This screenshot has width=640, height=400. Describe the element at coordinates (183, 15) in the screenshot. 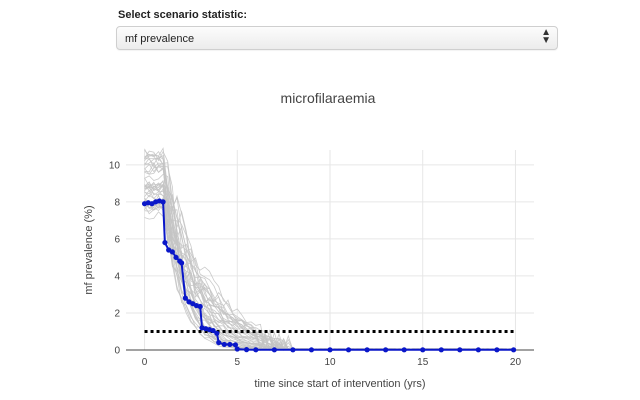

I see `scenario-statistic-label: Select scenario statistic:` at that location.